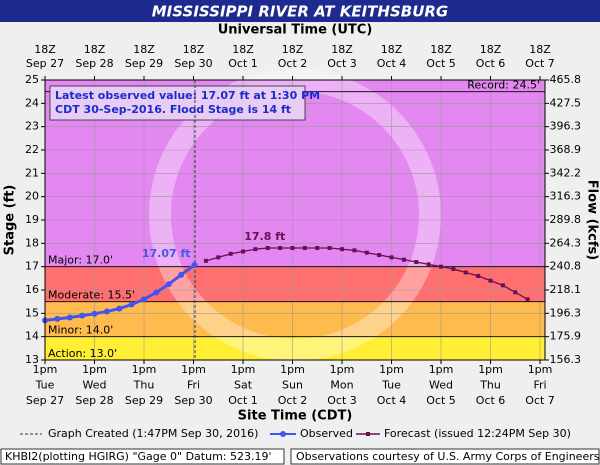 This screenshot has width=600, height=465. What do you see at coordinates (293, 400) in the screenshot?
I see `x-tick-label: Oct 2` at bounding box center [293, 400].